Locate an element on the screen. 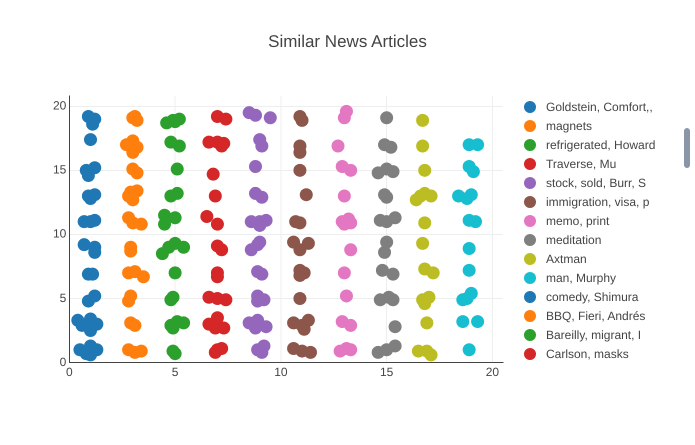  x-tick-label: 5 is located at coordinates (175, 372).